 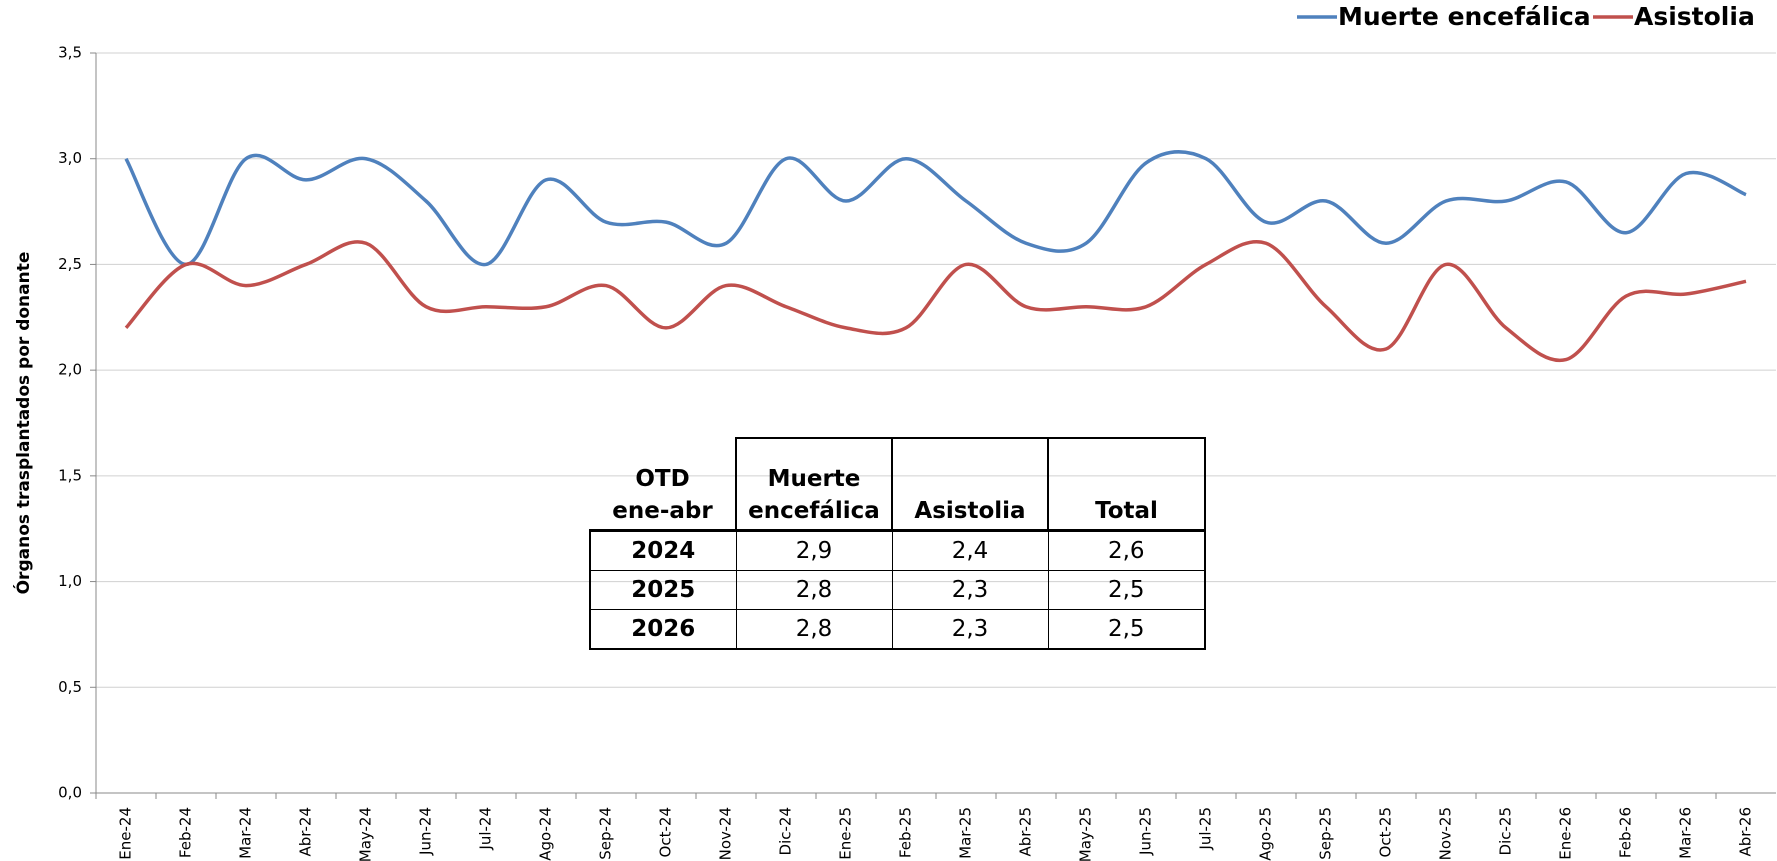 I want to click on x-tick-label: Ene-25, so click(x=846, y=833).